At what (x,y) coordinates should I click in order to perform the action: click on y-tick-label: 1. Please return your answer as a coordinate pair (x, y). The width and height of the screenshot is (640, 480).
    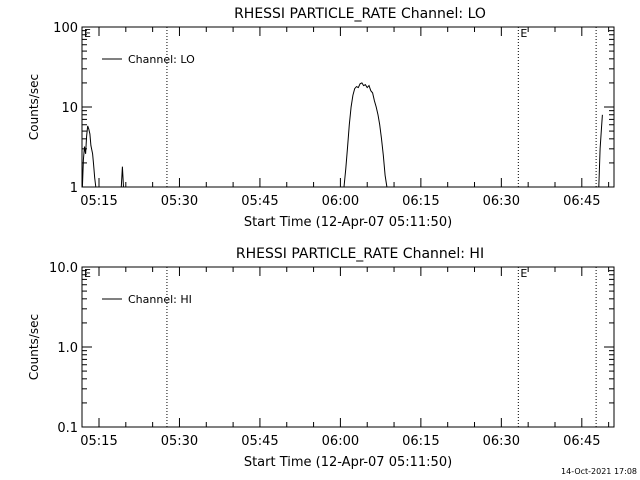
    Looking at the image, I should click on (74, 188).